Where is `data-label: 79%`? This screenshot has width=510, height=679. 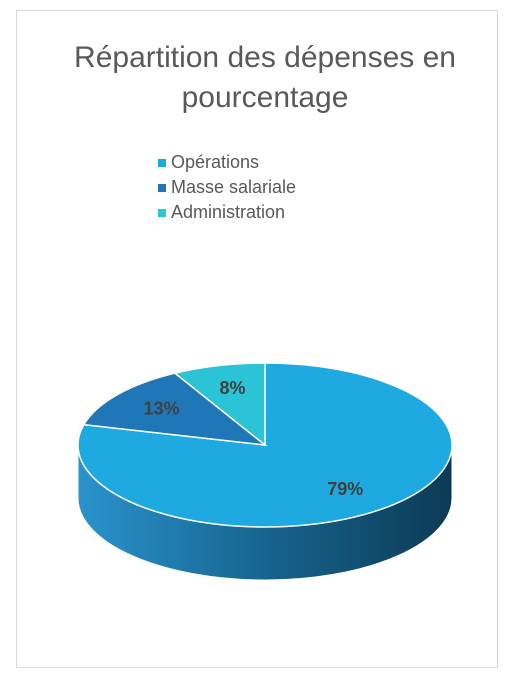
data-label: 79% is located at coordinates (345, 489).